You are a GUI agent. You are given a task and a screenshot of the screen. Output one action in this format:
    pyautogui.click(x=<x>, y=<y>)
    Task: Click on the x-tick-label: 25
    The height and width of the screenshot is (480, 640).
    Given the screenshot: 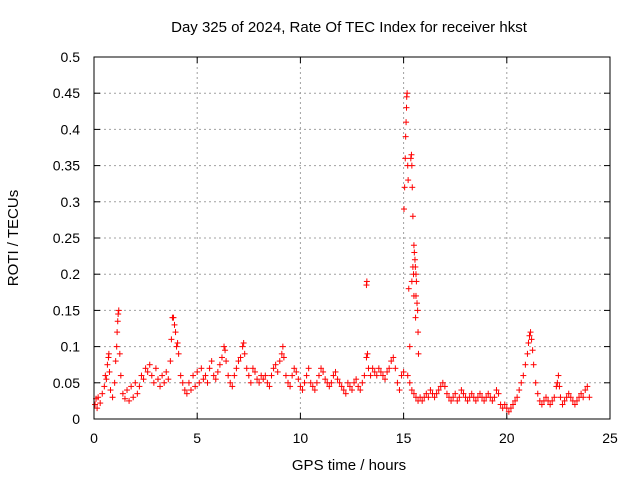 What is the action you would take?
    pyautogui.click(x=610, y=438)
    